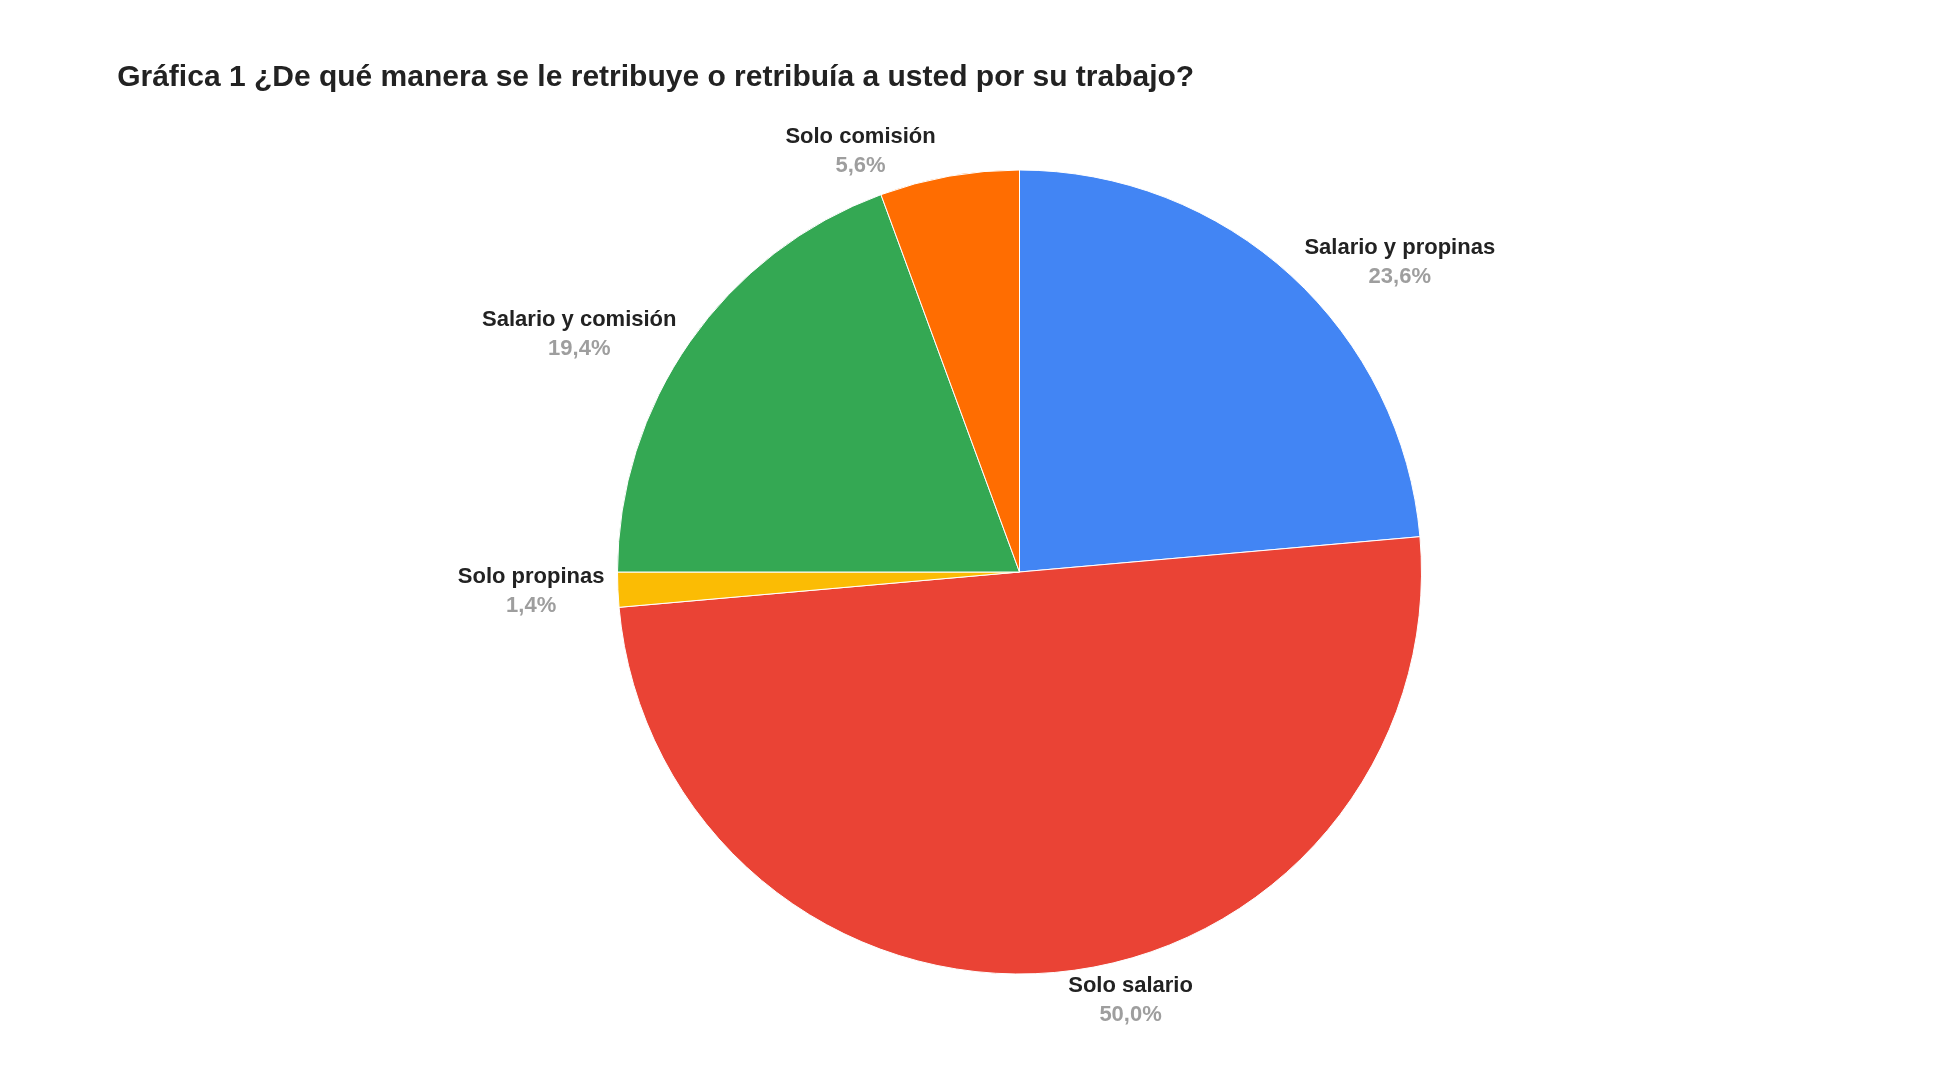 The image size is (1953, 1084). What do you see at coordinates (1130, 1013) in the screenshot?
I see `data-label: 50,0%` at bounding box center [1130, 1013].